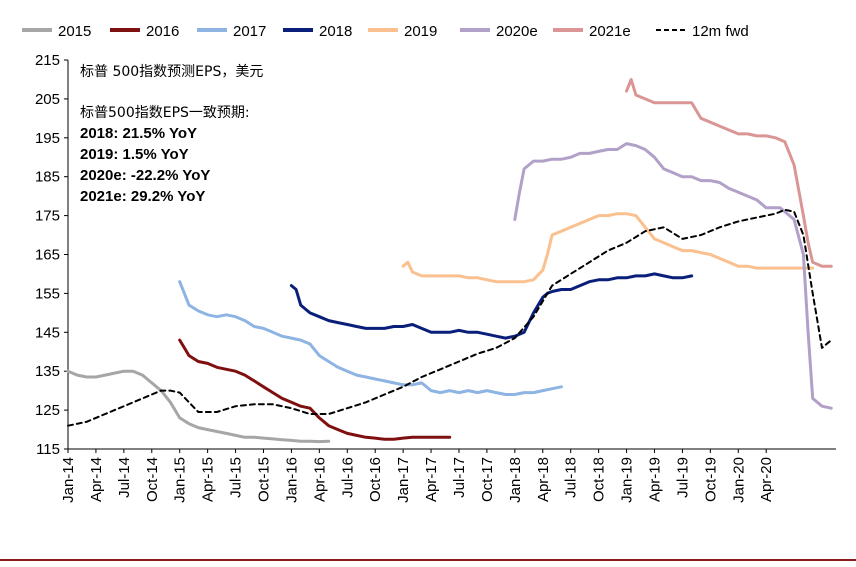 This screenshot has width=856, height=567. Describe the element at coordinates (428, 560) in the screenshot. I see `bottom-rule` at that location.